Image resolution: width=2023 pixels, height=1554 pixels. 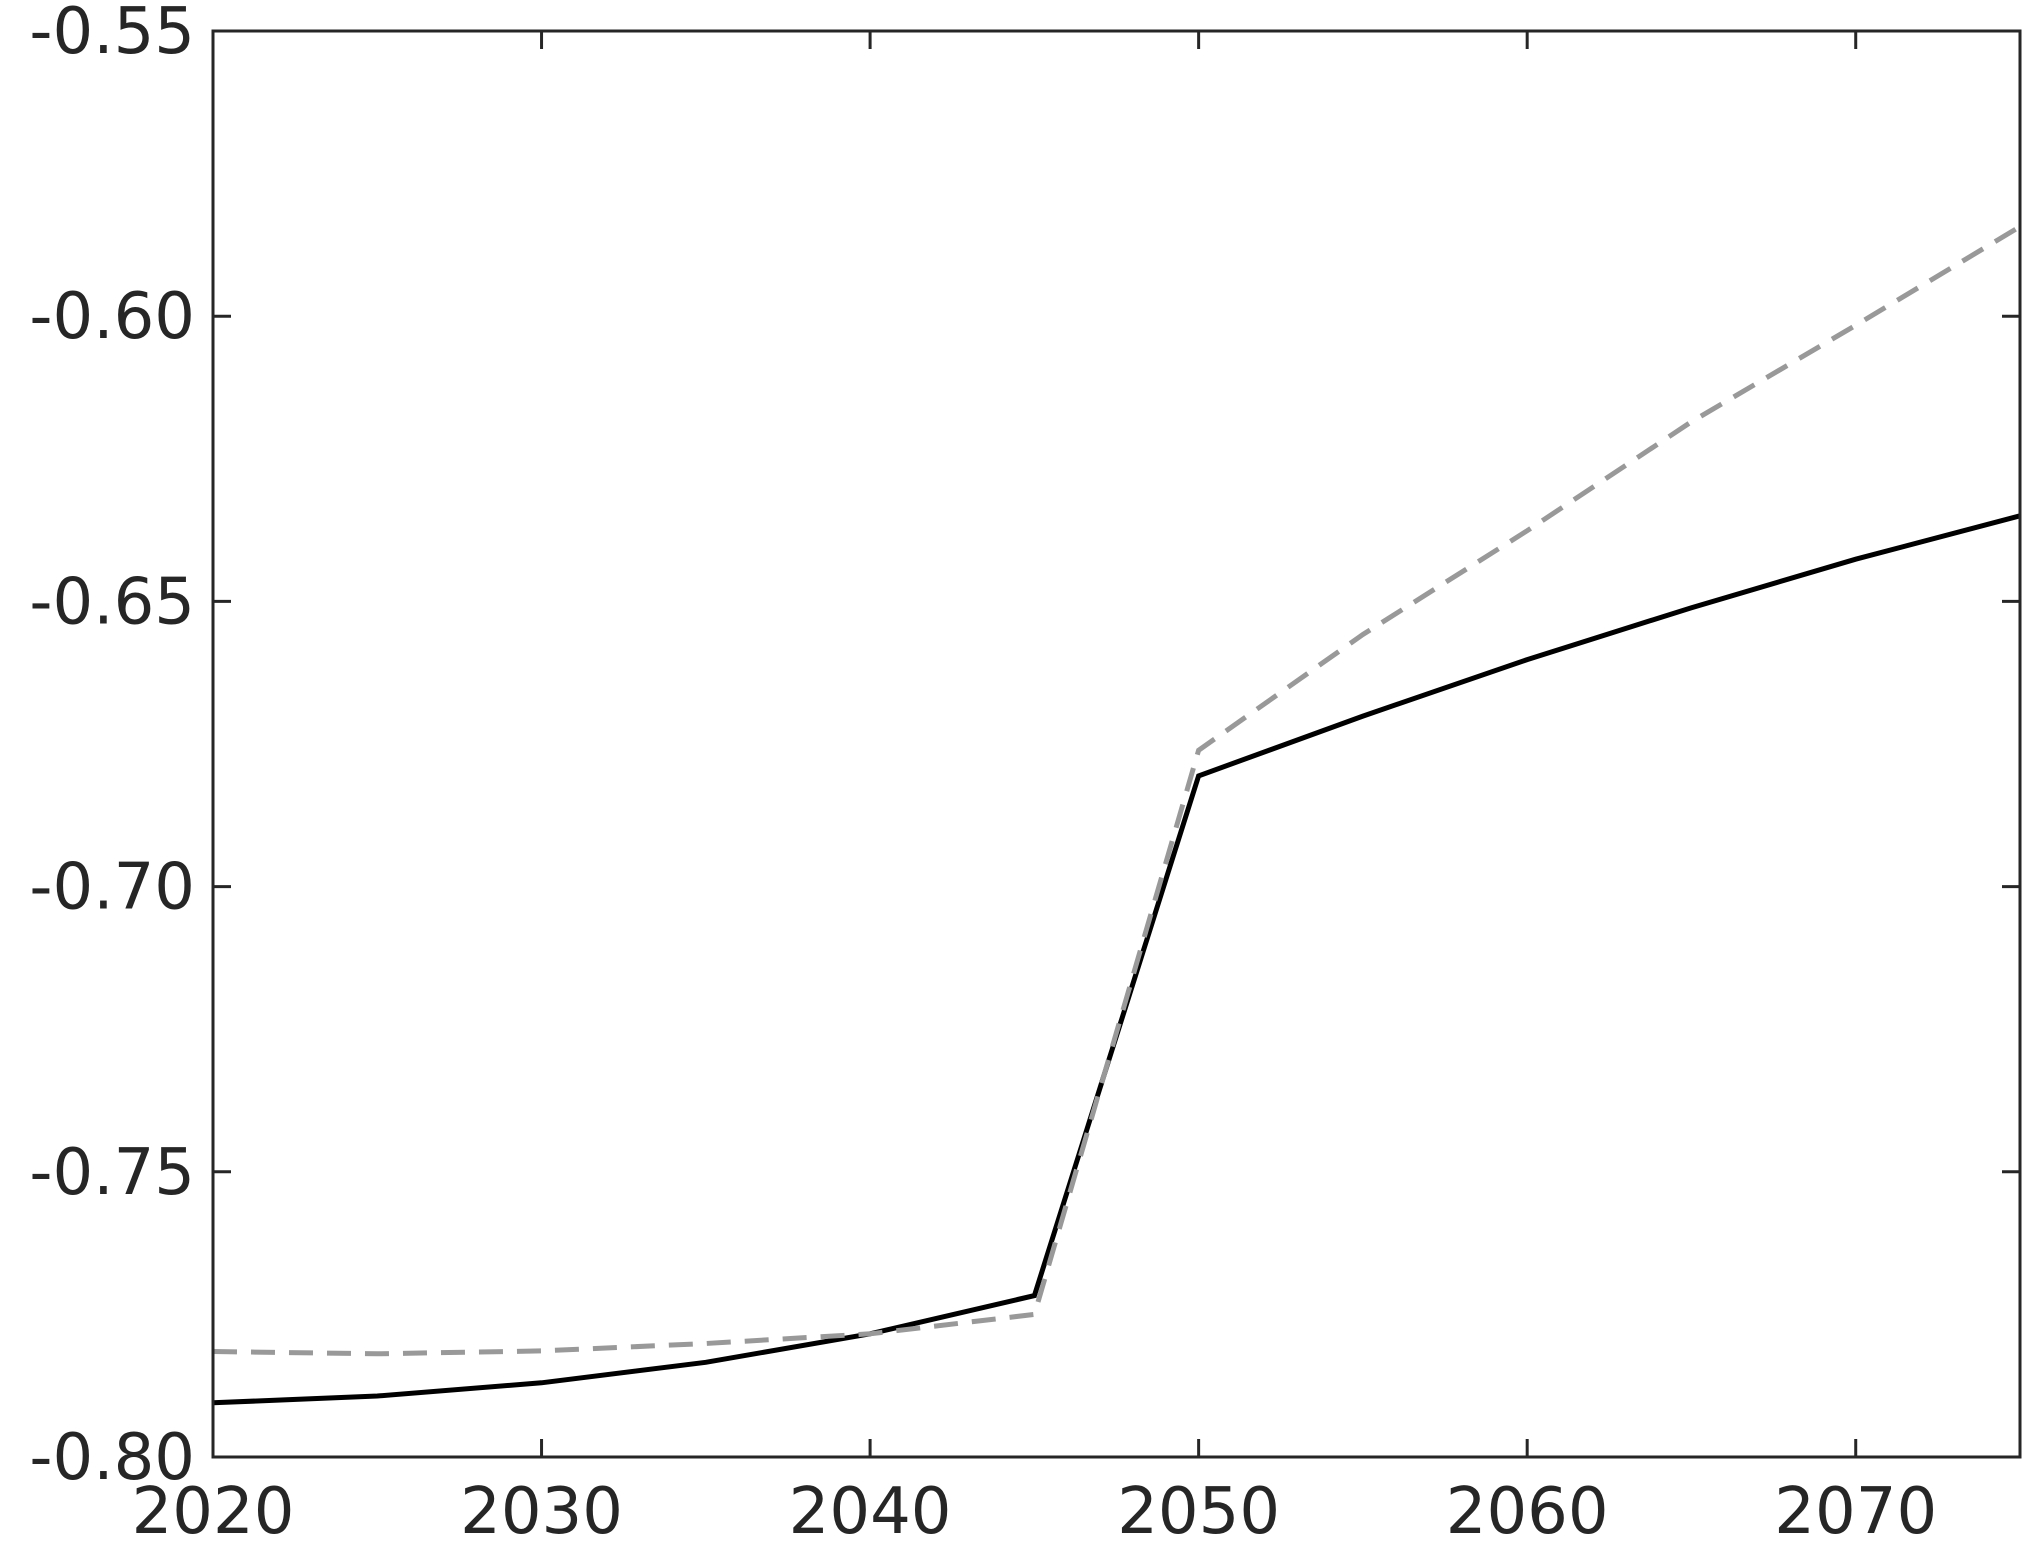 What do you see at coordinates (1855, 1512) in the screenshot?
I see `x-tick-label: 2070` at bounding box center [1855, 1512].